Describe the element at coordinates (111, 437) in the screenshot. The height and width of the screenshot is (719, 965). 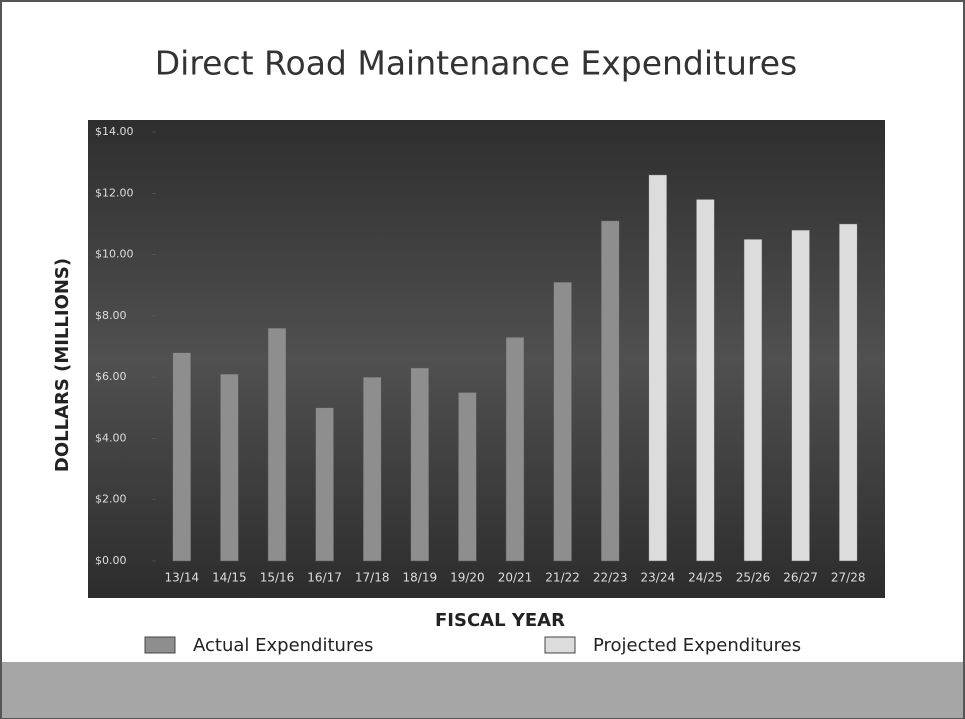
I see `y-tick-label: $4.00` at that location.